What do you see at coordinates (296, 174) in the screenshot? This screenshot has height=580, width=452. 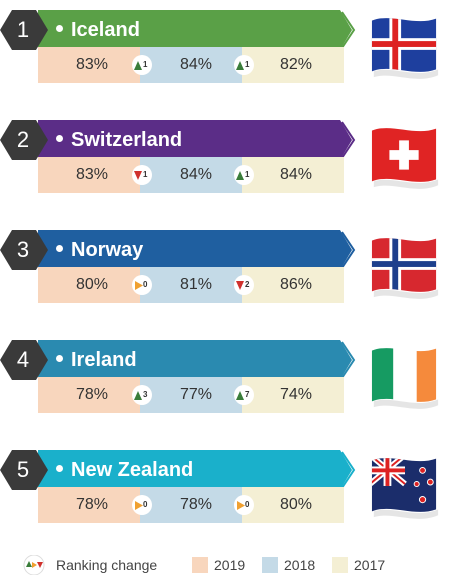 I see `score-2017: 84%` at bounding box center [296, 174].